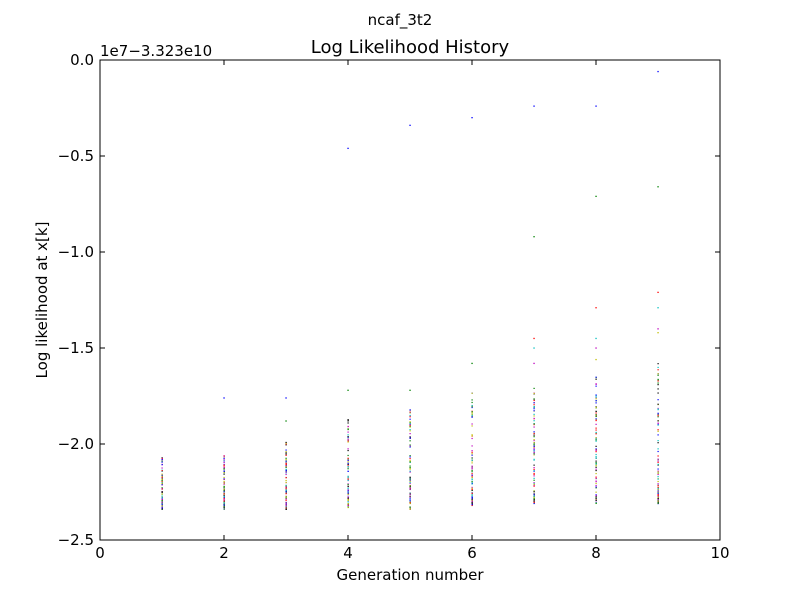  Describe the element at coordinates (76, 540) in the screenshot. I see `y-tick-label: −2.5` at that location.